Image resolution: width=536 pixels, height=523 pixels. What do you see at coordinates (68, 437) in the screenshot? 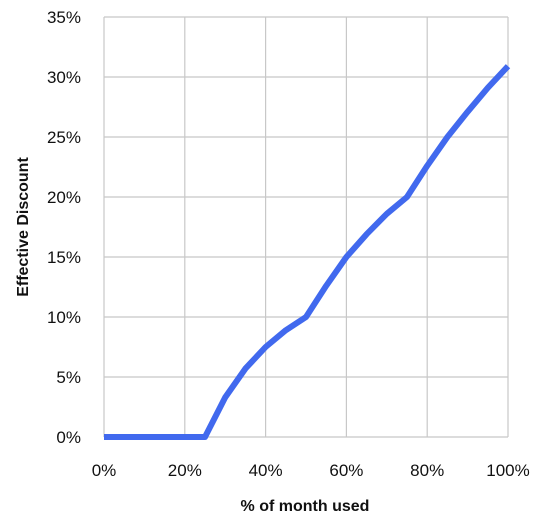
I see `y-tick-label: 0%` at bounding box center [68, 437].